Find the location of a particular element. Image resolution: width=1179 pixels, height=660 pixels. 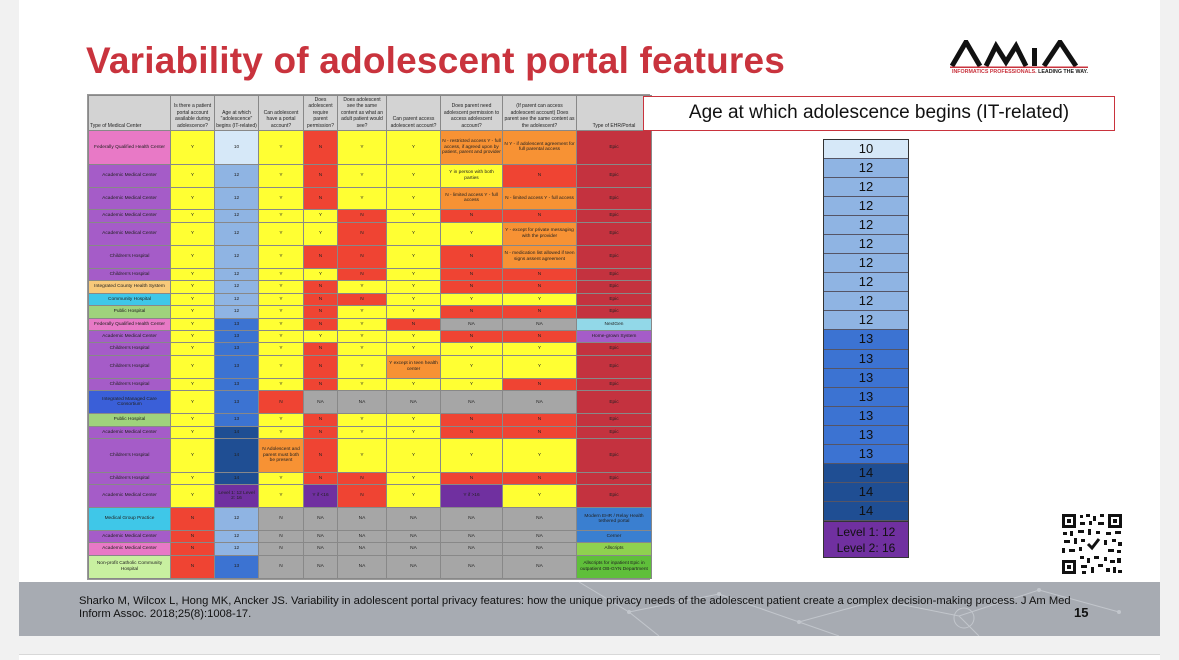

next-slide-thumbnail-edge is located at coordinates (589, 657).